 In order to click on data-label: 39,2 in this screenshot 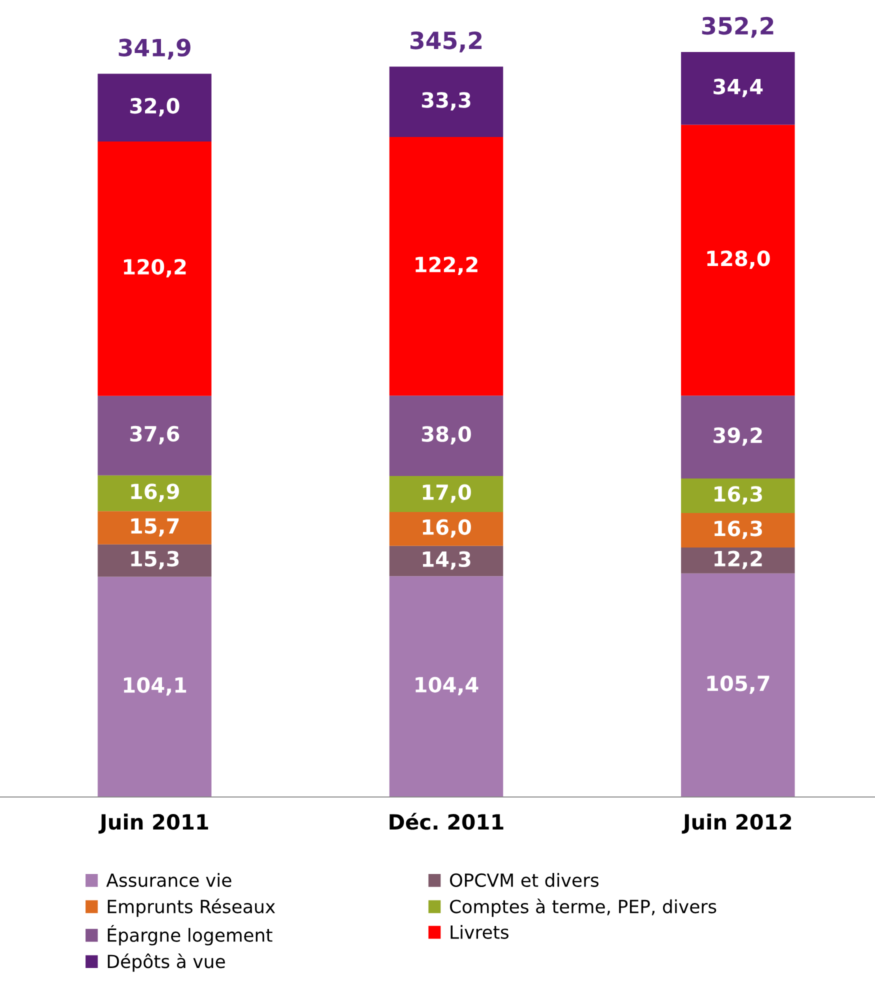, I will do `click(738, 436)`.